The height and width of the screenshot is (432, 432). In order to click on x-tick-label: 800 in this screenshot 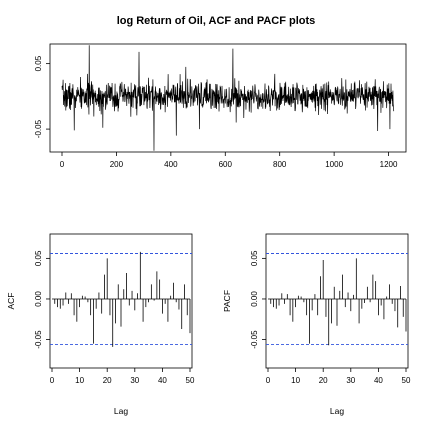, I will do `click(280, 164)`.